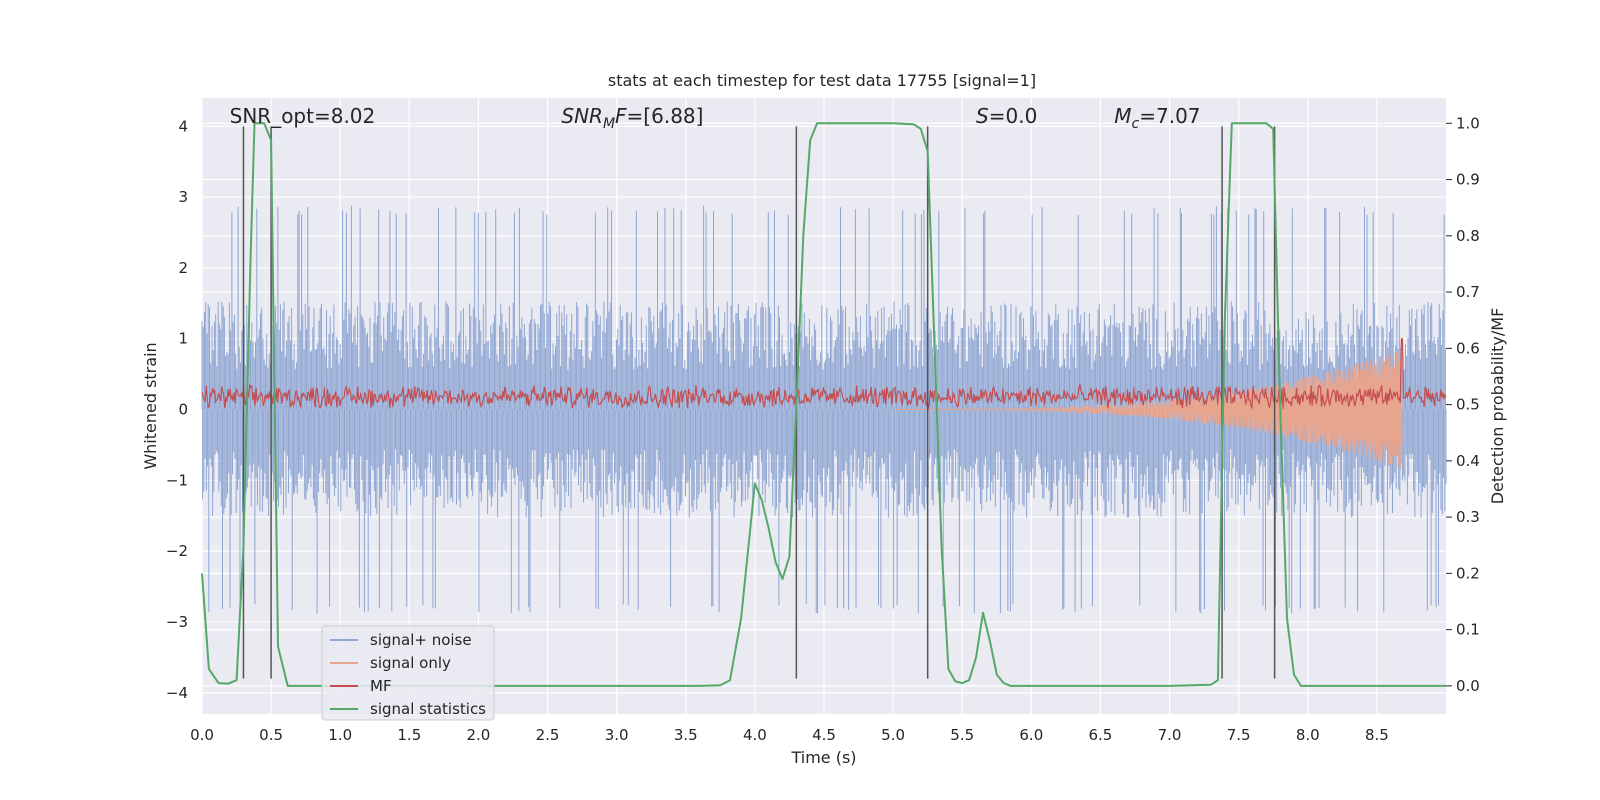  What do you see at coordinates (177, 622) in the screenshot?
I see `y-tick-label: −3` at bounding box center [177, 622].